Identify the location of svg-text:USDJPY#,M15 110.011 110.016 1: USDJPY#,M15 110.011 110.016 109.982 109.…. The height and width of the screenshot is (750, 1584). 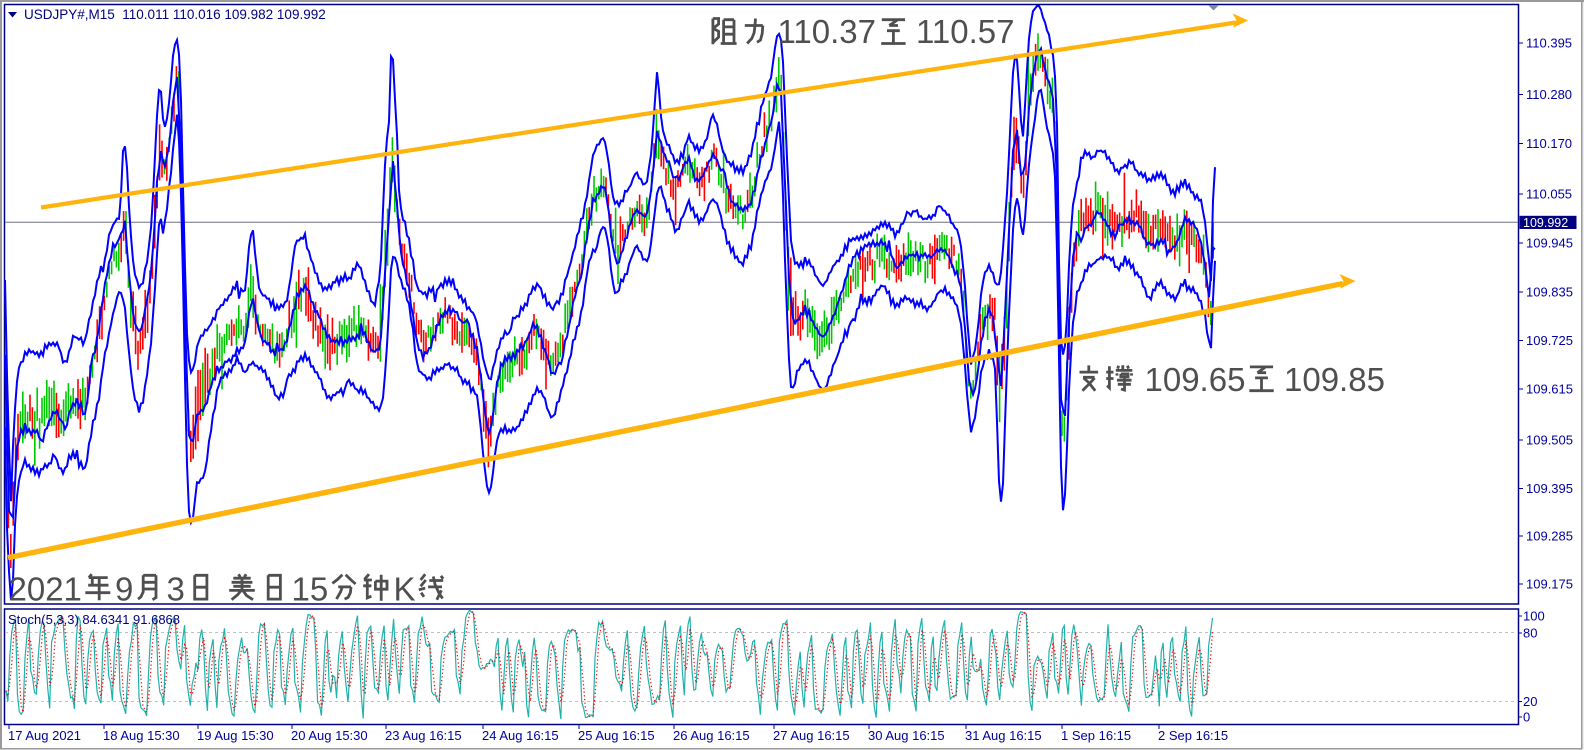
(175, 14).